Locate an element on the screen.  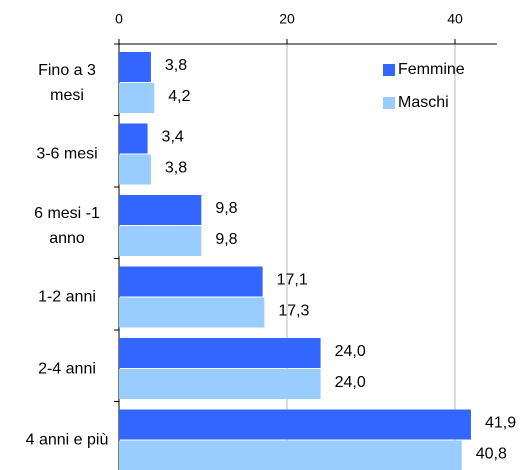
y-tick-label: 1-2 anni is located at coordinates (67, 297).